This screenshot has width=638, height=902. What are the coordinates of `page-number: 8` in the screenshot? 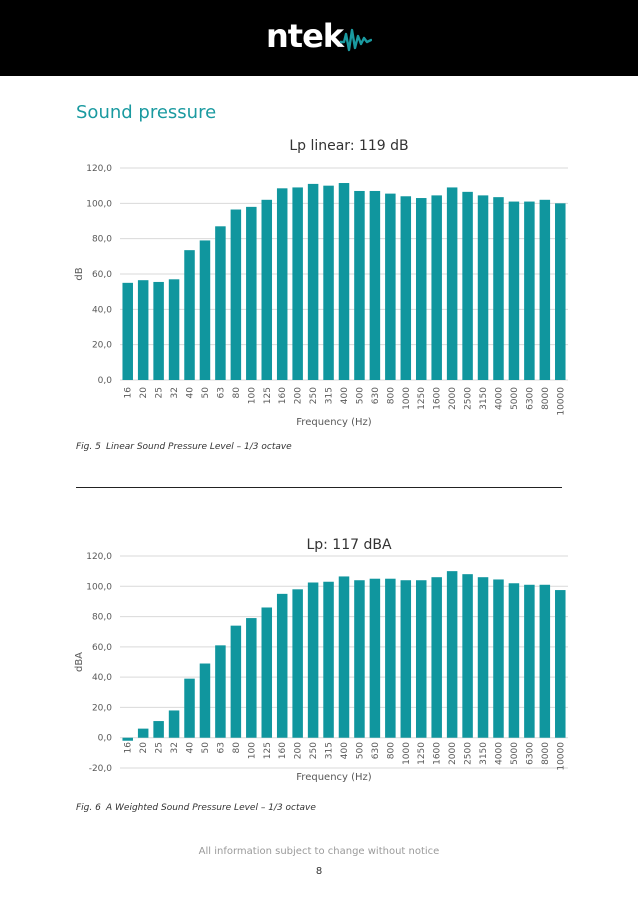 It's located at (319, 871).